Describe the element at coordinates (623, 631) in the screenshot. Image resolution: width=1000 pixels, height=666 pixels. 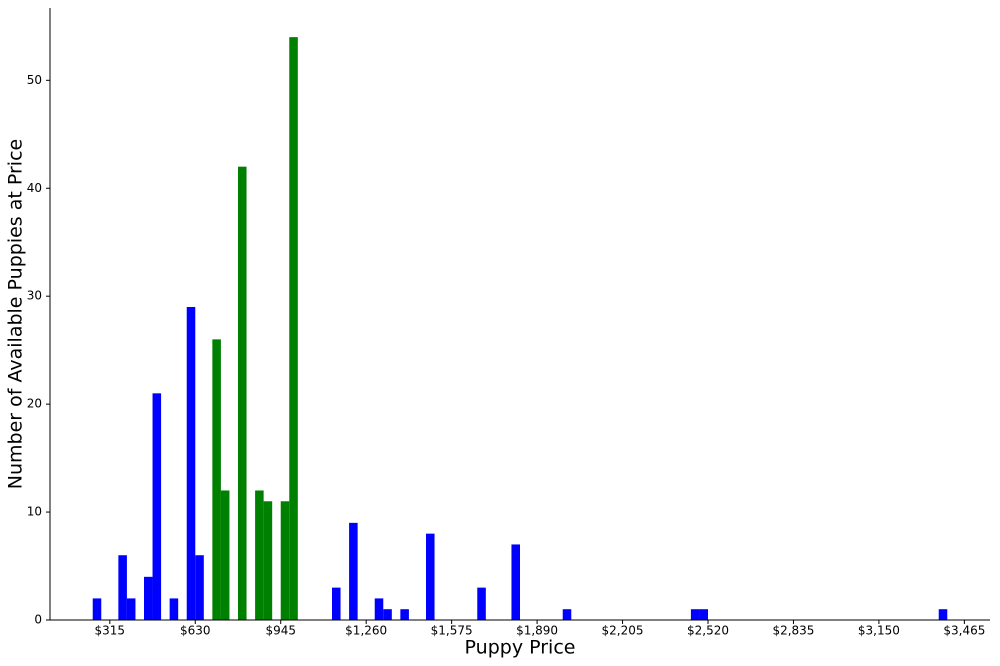
I see `x-tick-label: $2,205` at that location.